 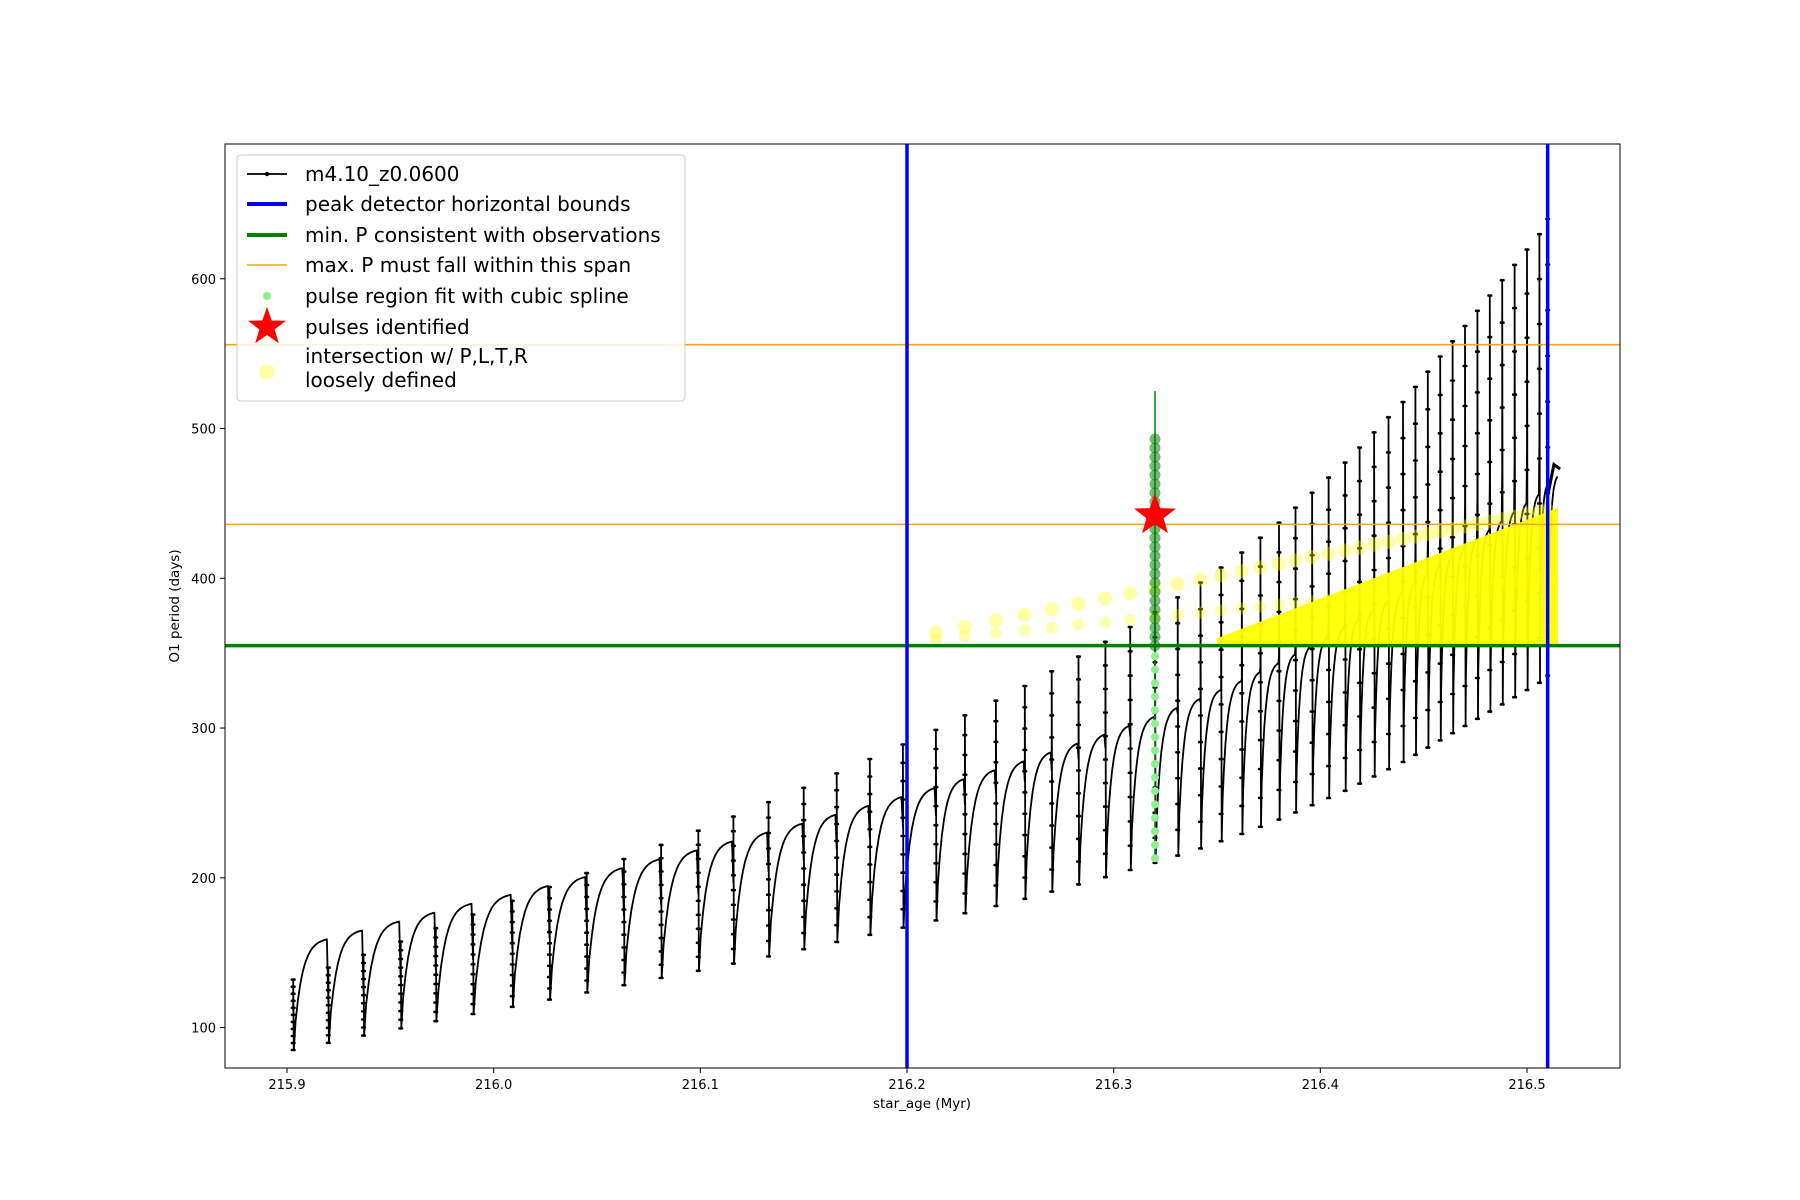 What do you see at coordinates (922, 1104) in the screenshot?
I see `x-axis-label: star_age (Myr)` at bounding box center [922, 1104].